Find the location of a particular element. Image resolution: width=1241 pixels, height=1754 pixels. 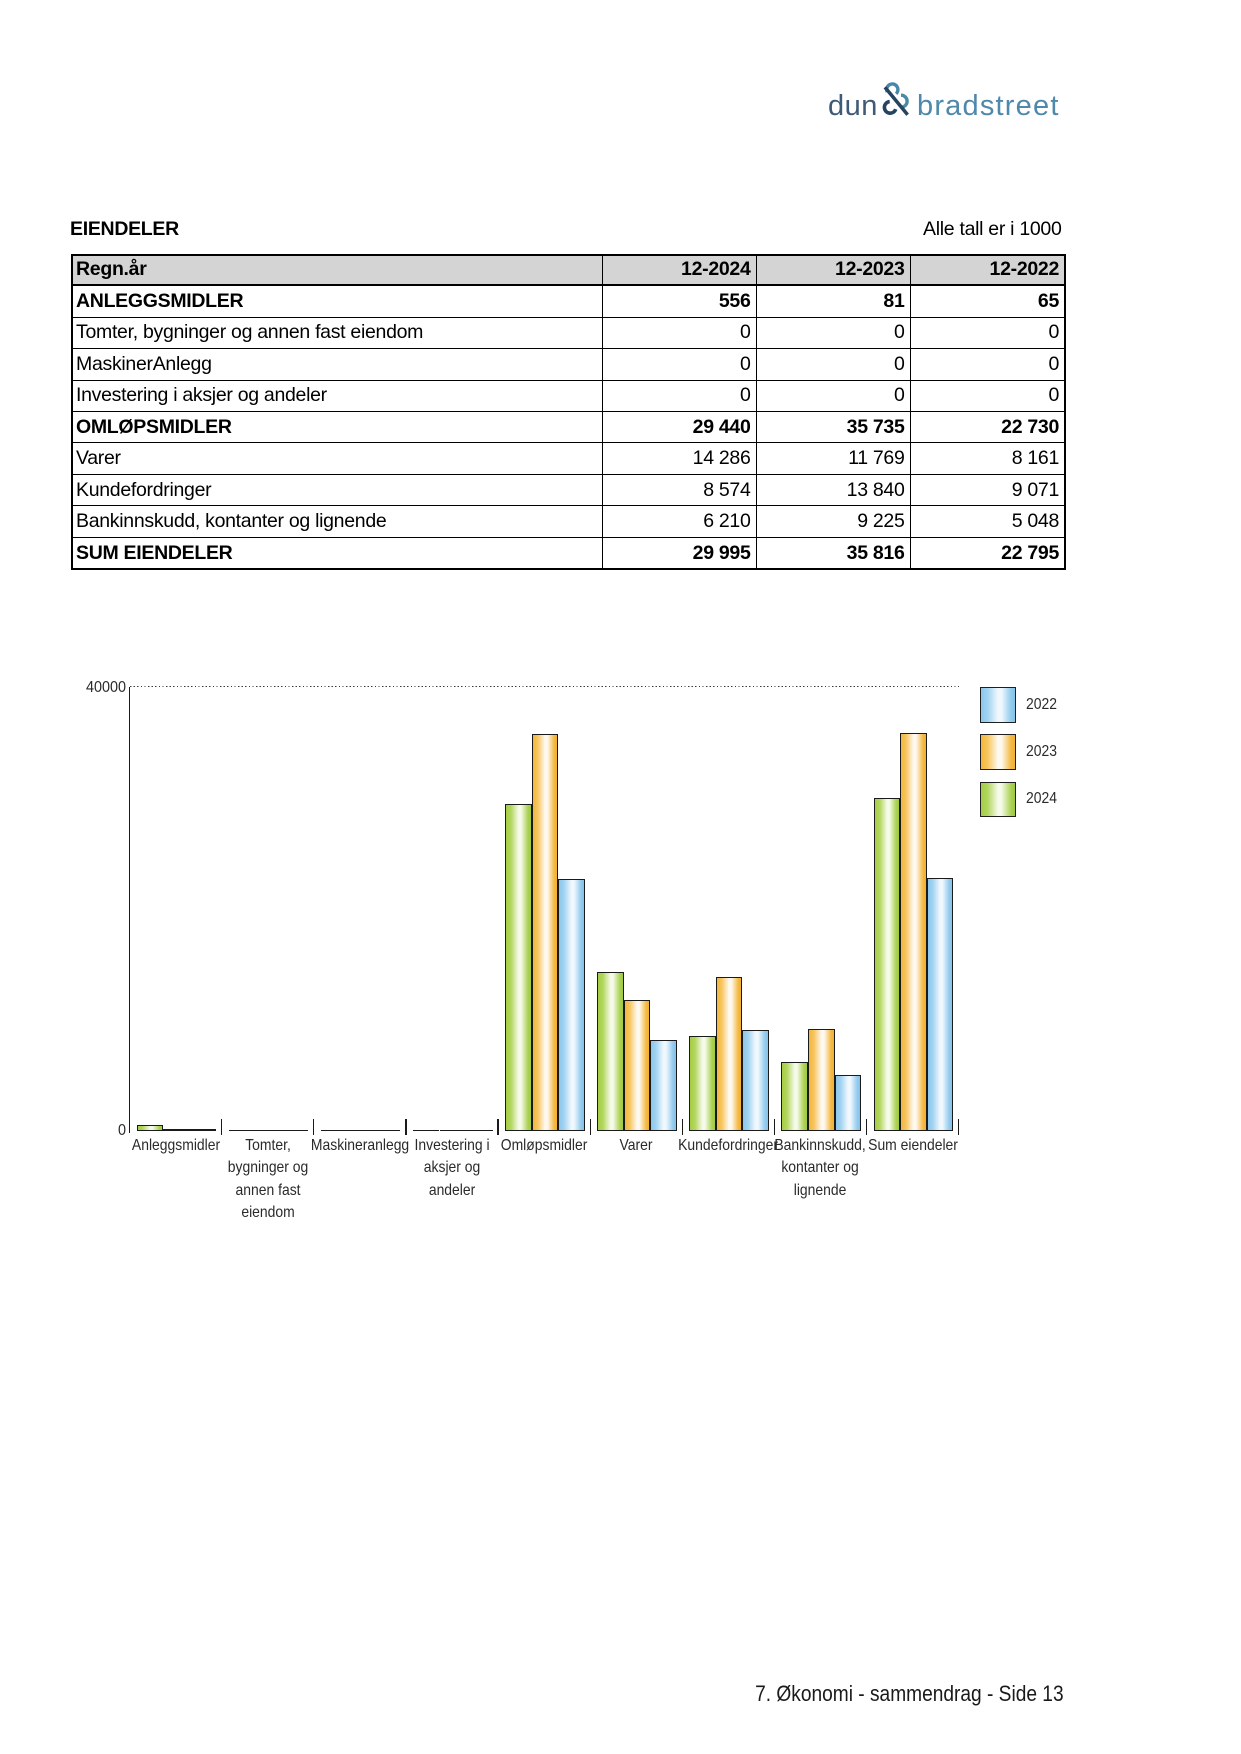

svg-text: bradstreet is located at coordinates (988, 106).